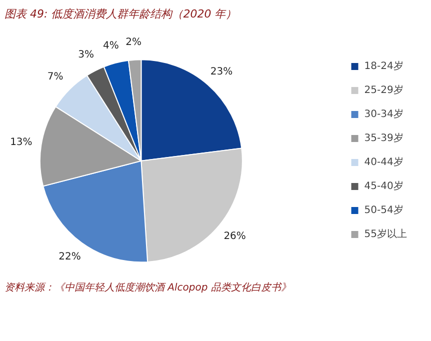 The height and width of the screenshot is (341, 431). I want to click on legend-label: 35-39岁, so click(384, 138).